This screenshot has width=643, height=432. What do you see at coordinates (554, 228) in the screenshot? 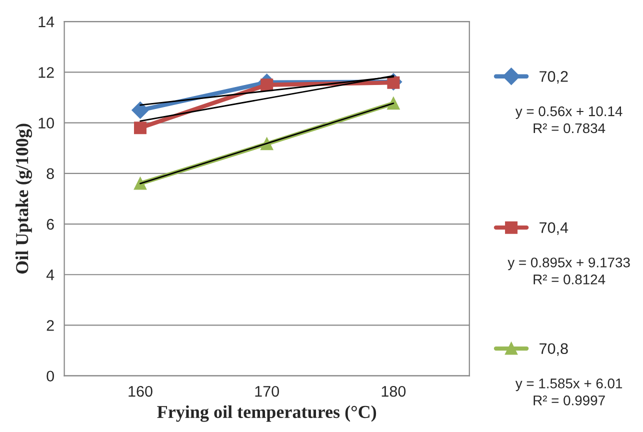
I see `legend-label: 70,4` at bounding box center [554, 228].